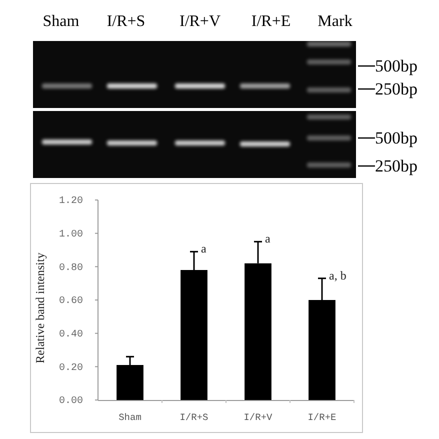 The image size is (439, 439). Describe the element at coordinates (130, 417) in the screenshot. I see `x-tick-label: Sham` at that location.